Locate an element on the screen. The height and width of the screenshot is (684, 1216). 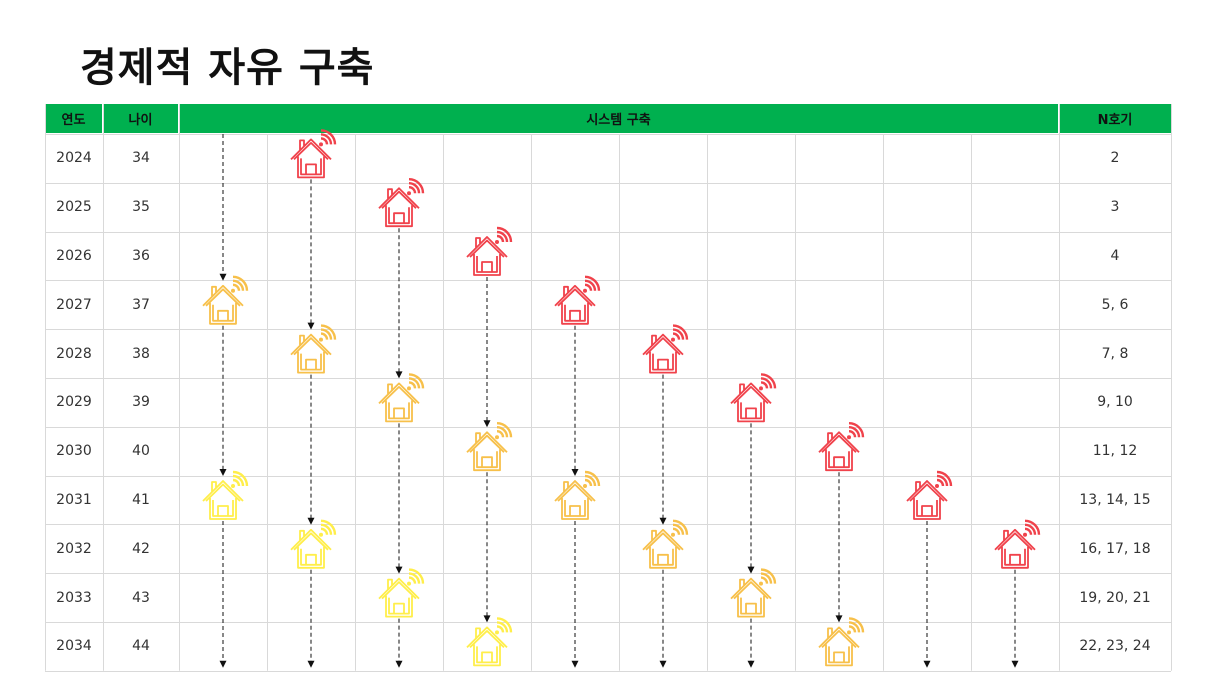
house-count-cell: 9, 10 is located at coordinates (1115, 402).